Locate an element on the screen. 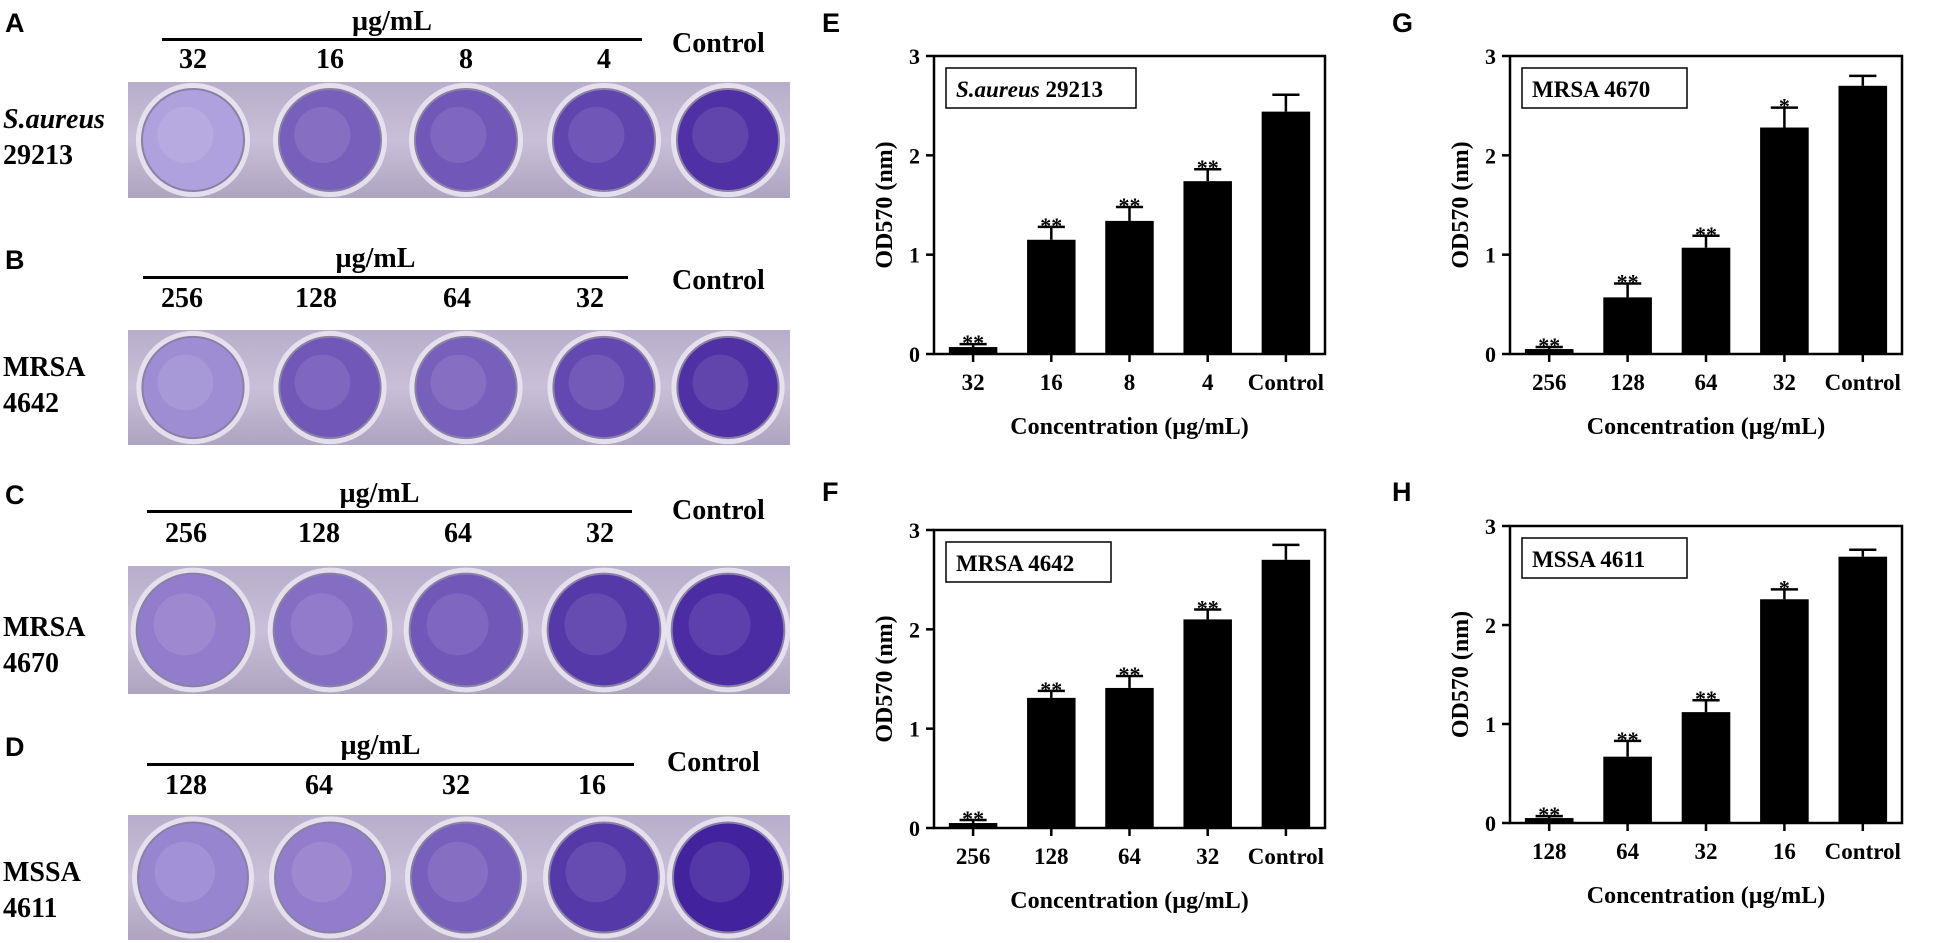  strain-label-line: 4642 is located at coordinates (31, 403).